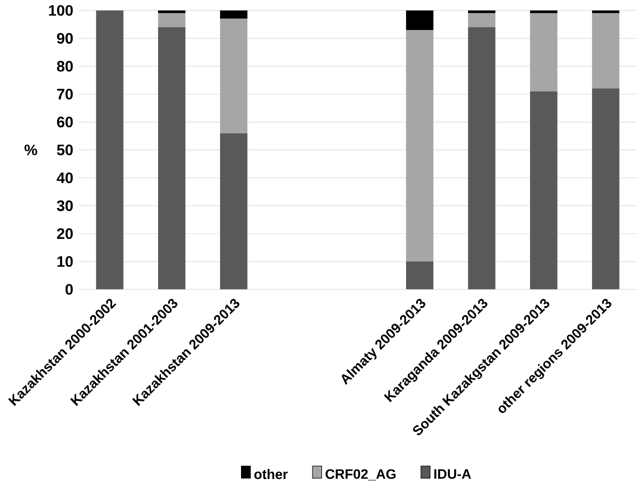  What do you see at coordinates (453, 474) in the screenshot?
I see `legend-label: IDU-A` at bounding box center [453, 474].